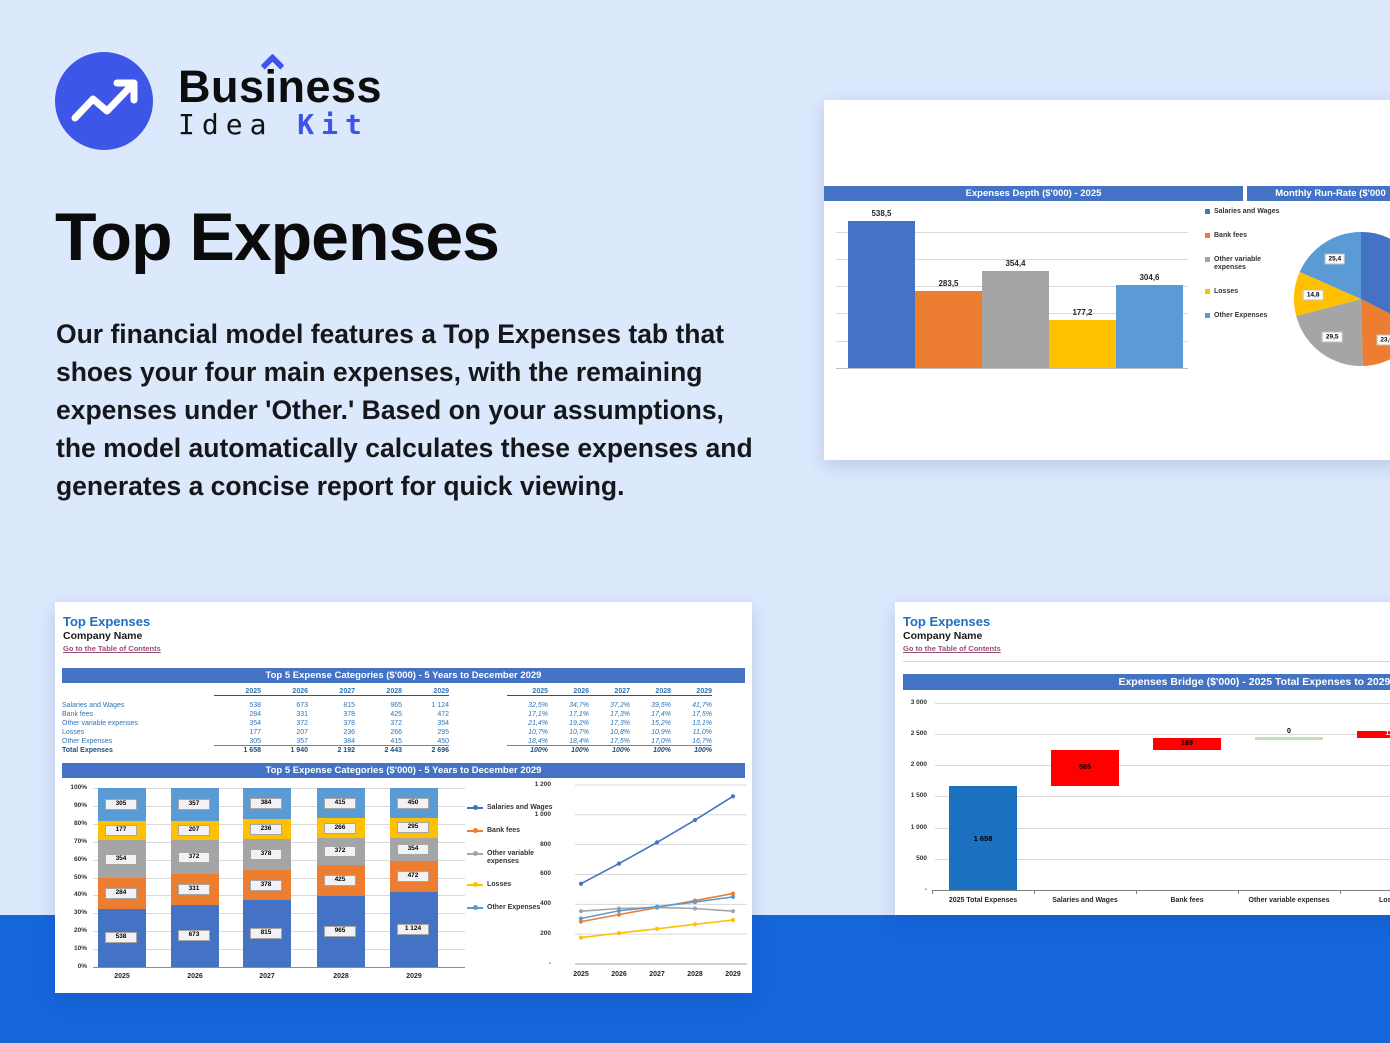  What do you see at coordinates (568, 692) in the screenshot?
I see `table-cell: 2026` at bounding box center [568, 692].